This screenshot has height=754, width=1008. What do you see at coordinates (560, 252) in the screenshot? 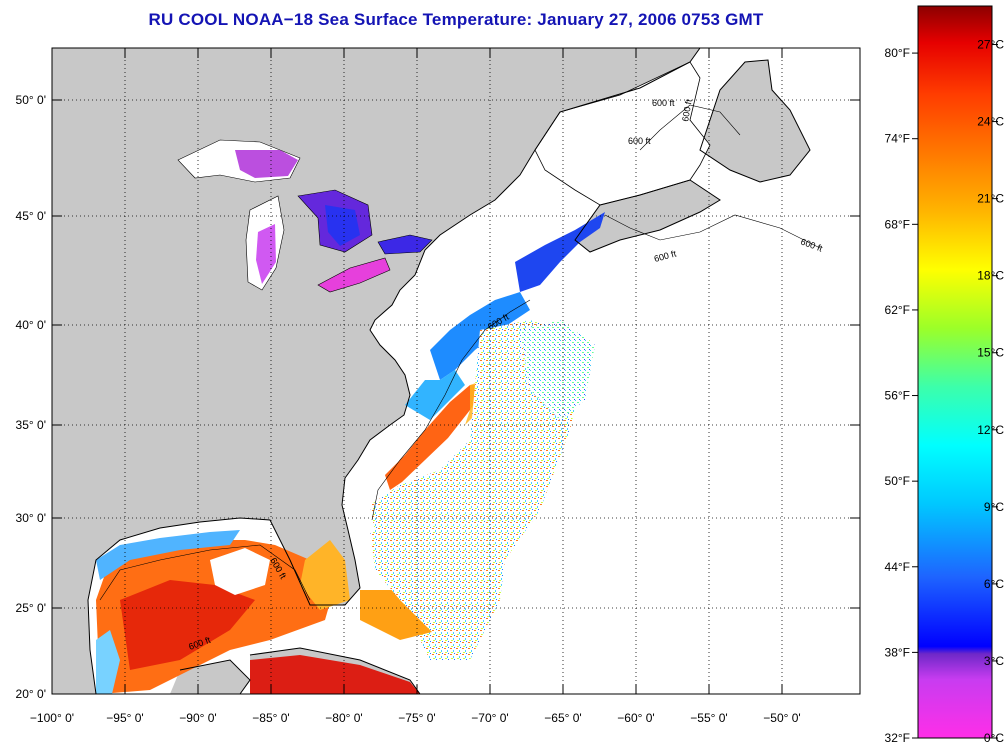
I see `sst-gulf-of-maine` at bounding box center [560, 252].